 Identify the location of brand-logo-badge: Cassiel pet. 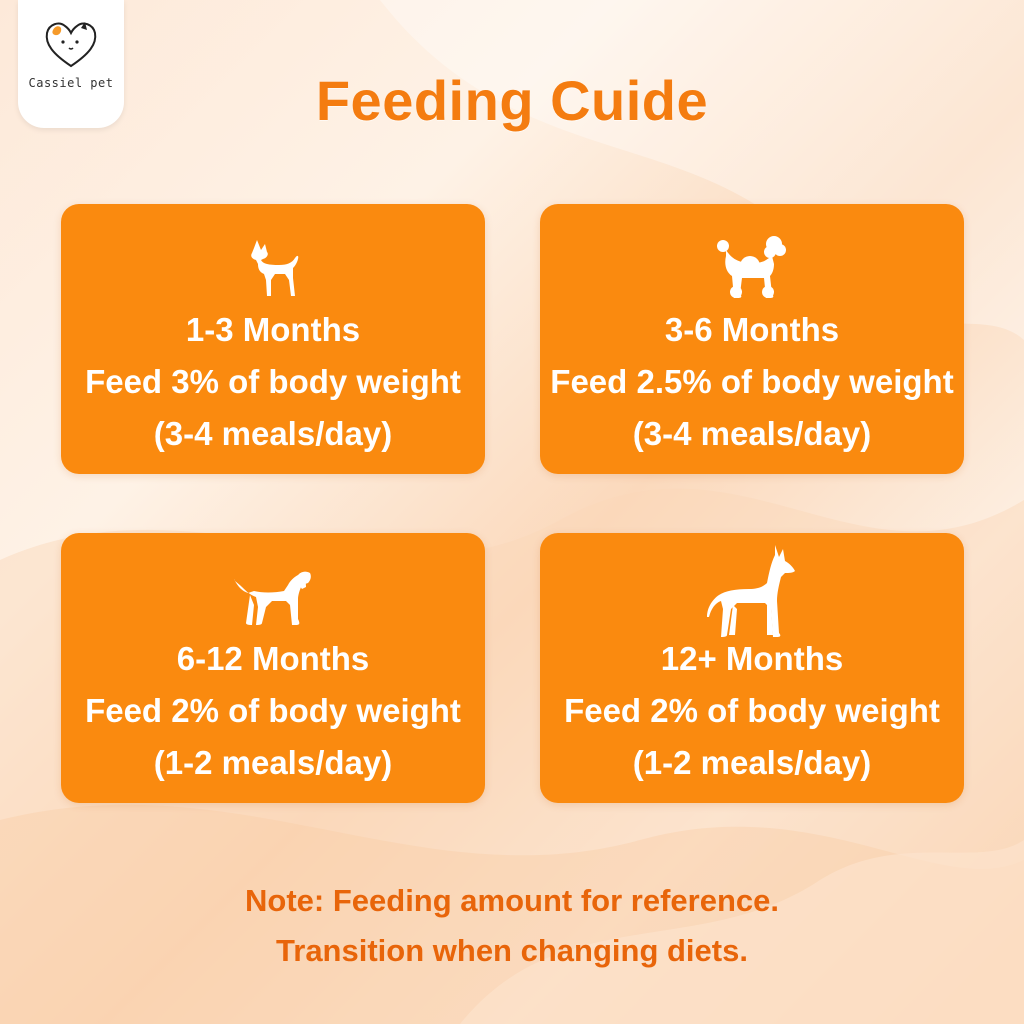
(71, 64).